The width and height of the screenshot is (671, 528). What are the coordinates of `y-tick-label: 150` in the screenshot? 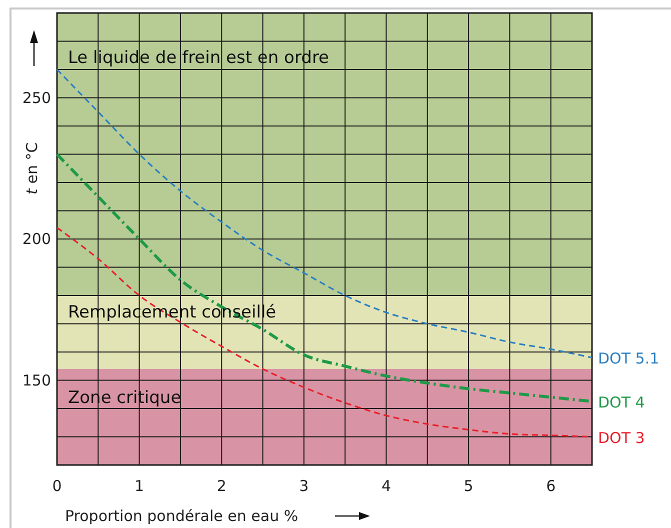 It's located at (36, 380).